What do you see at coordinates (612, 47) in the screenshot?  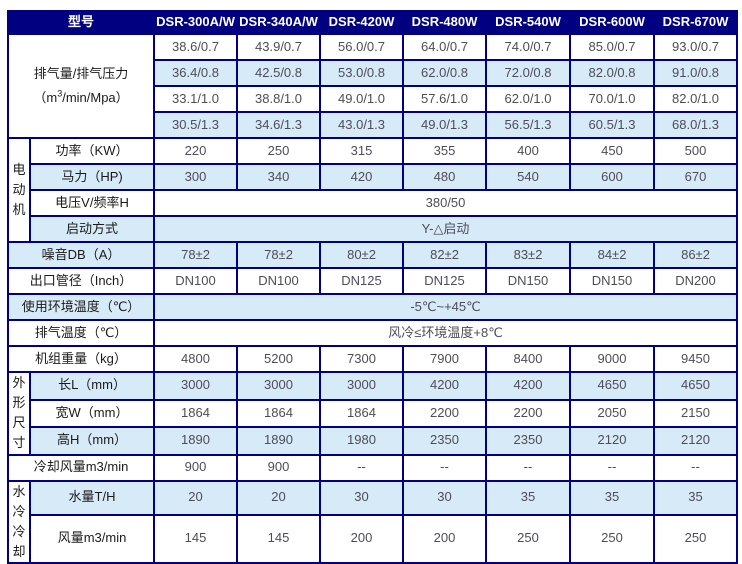 I see `value-cell: 85.0/0.7` at bounding box center [612, 47].